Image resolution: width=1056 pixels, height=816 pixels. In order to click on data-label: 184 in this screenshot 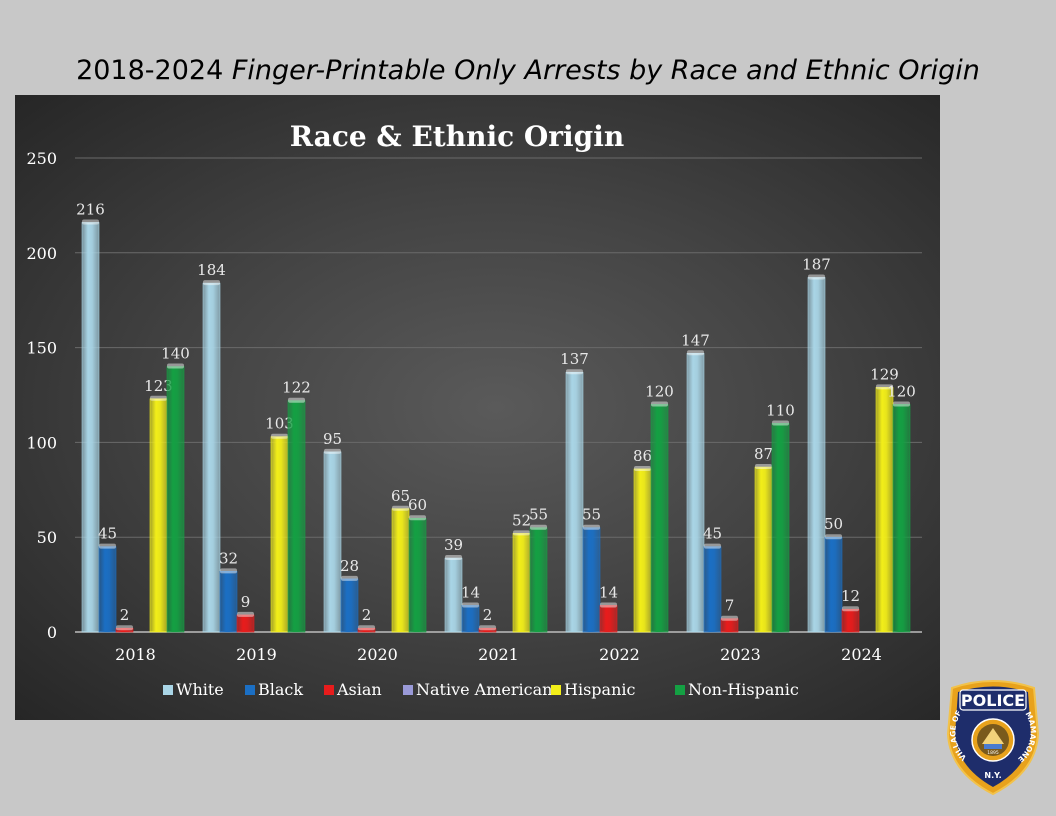, I will do `click(211, 270)`.